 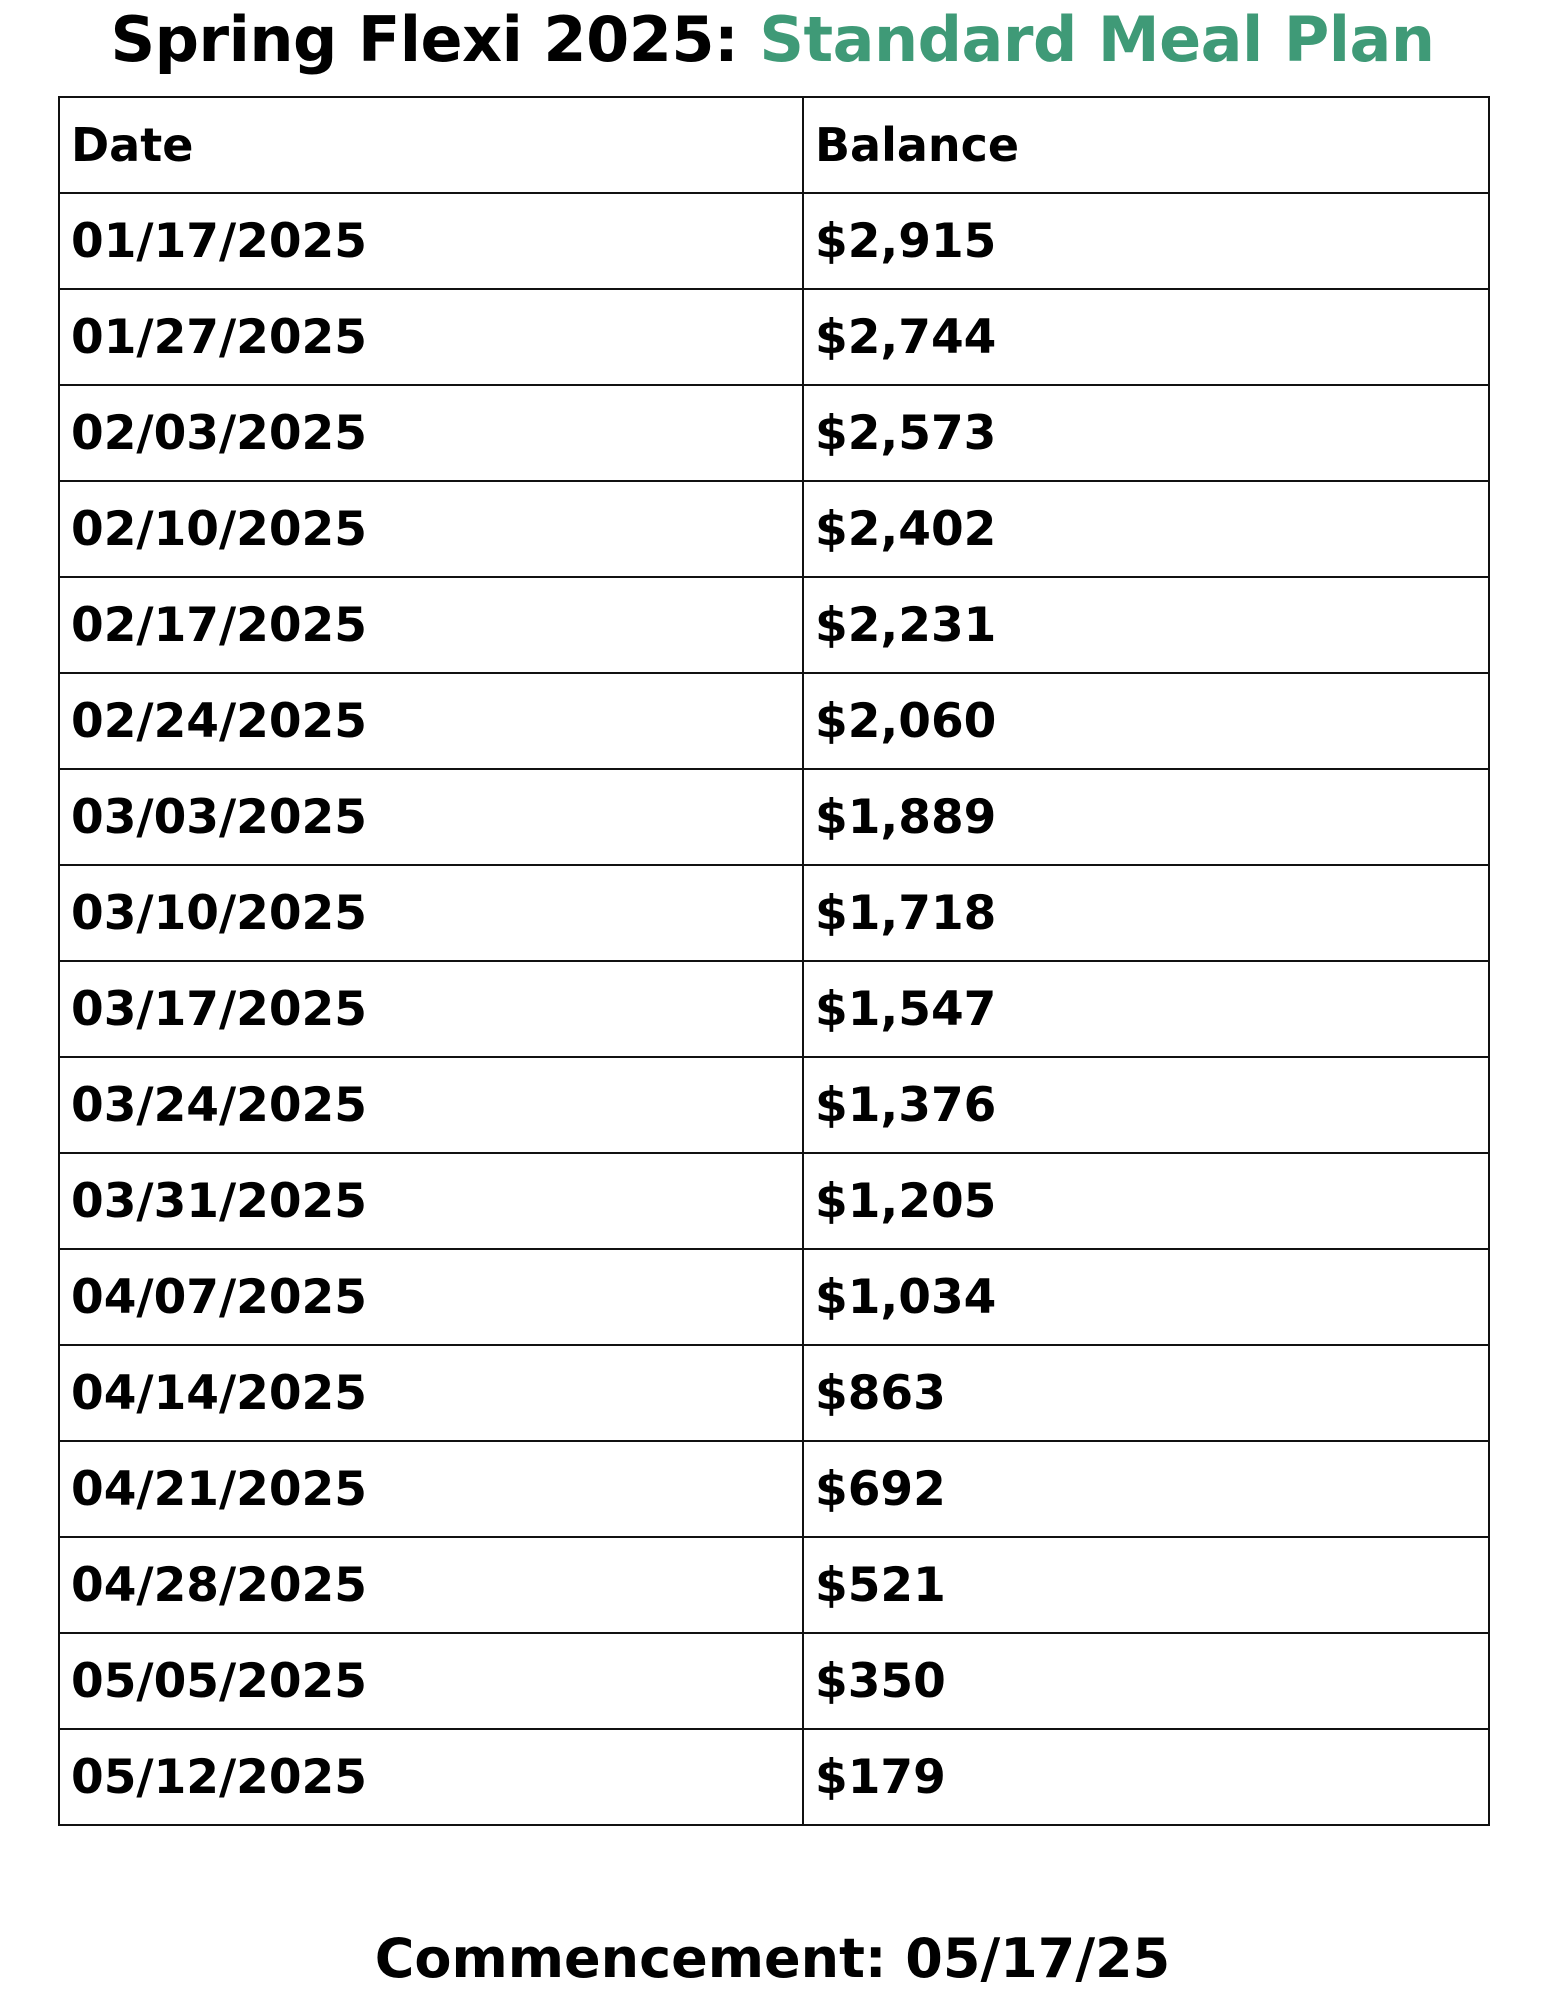 I want to click on page-title: Spring Flexi 2025: Standard Meal Plan, so click(x=772, y=40).